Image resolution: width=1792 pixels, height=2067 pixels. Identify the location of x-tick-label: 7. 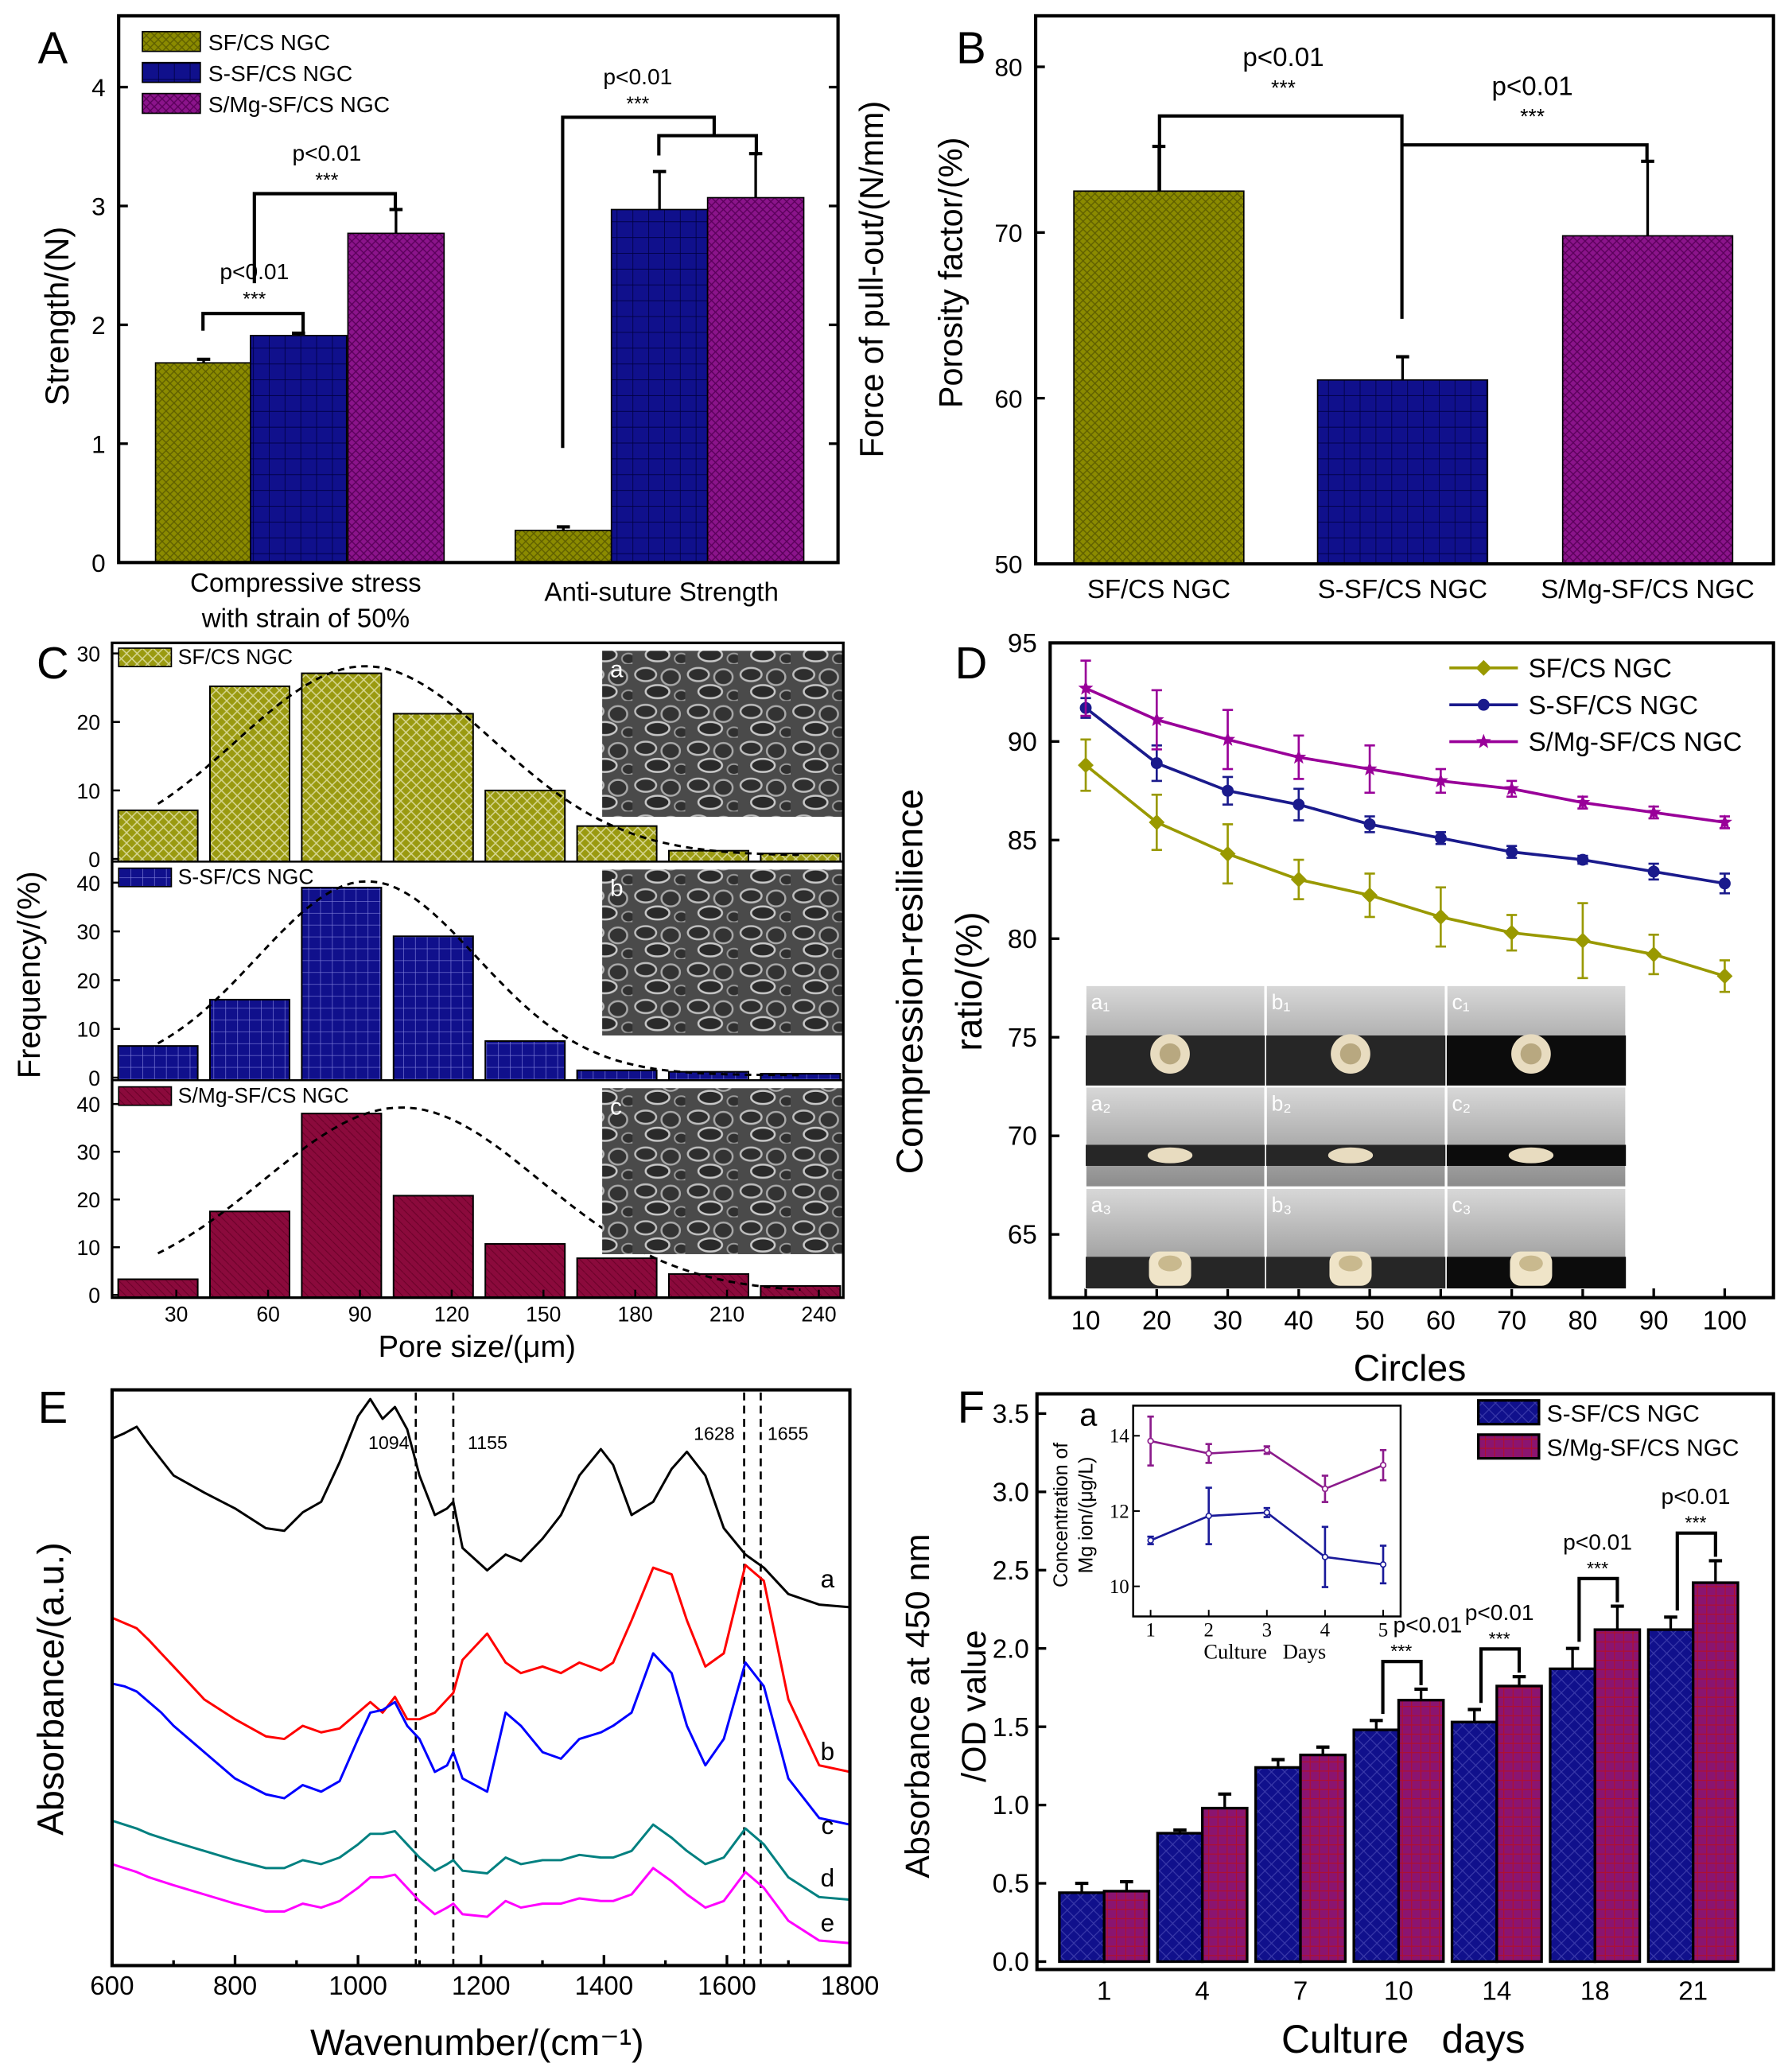
(1300, 1992).